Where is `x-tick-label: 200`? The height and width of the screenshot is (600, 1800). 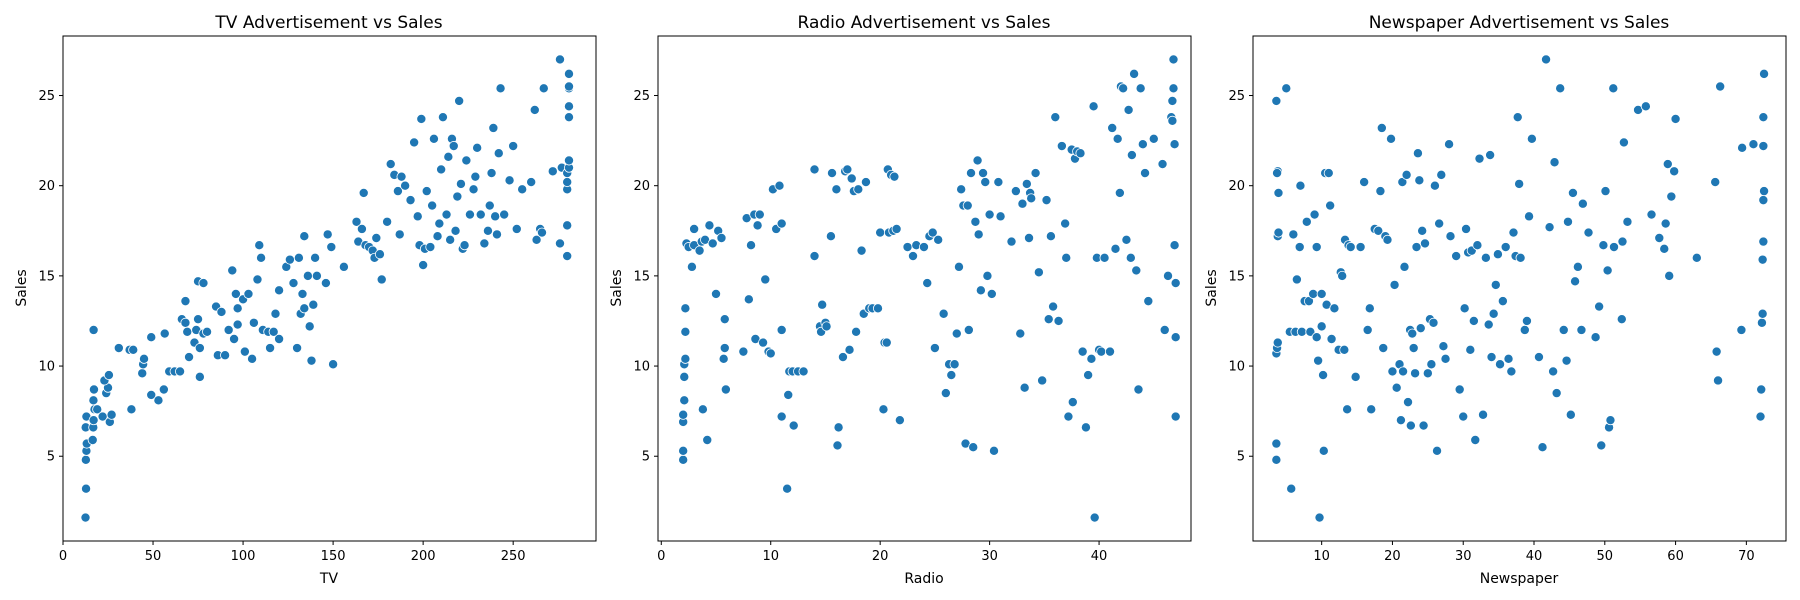 x-tick-label: 200 is located at coordinates (423, 556).